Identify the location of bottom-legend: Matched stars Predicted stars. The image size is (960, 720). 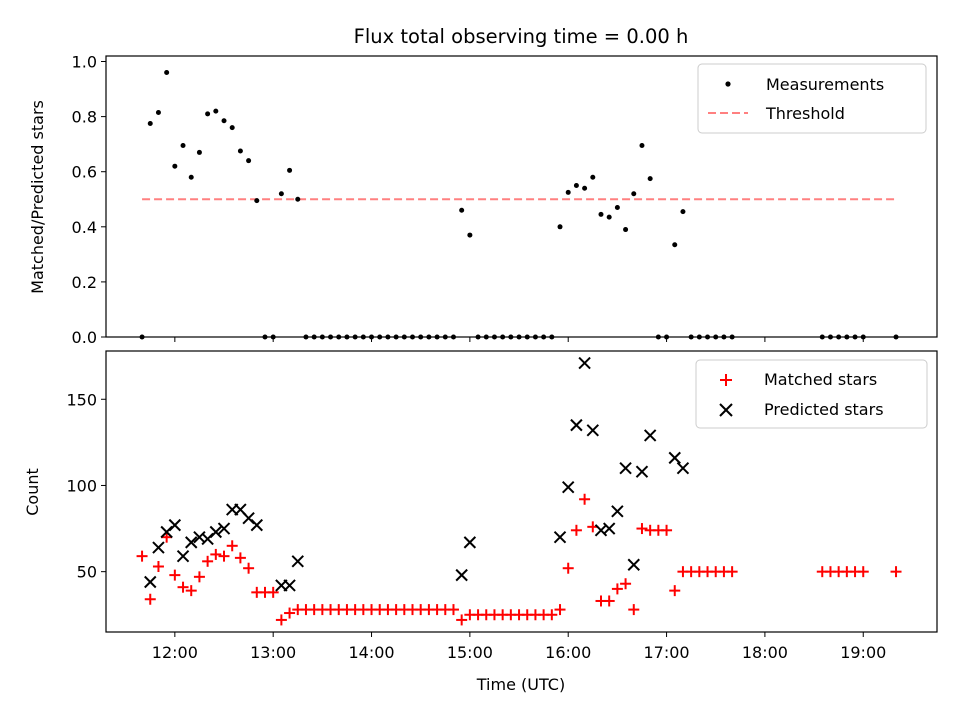
(811, 394).